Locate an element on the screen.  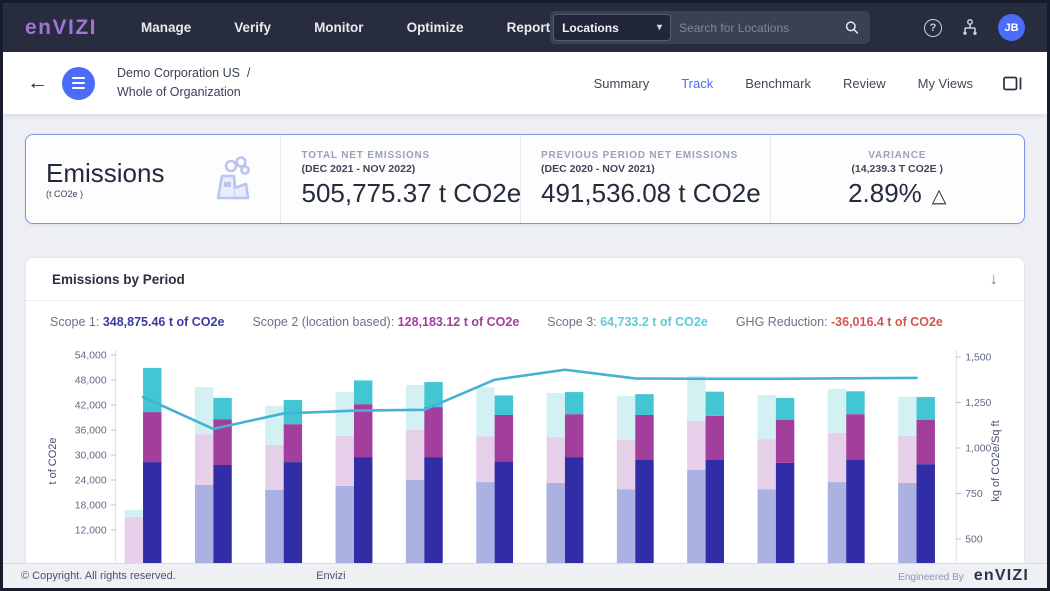
variance-value: 2.89% △ is located at coordinates (897, 192).